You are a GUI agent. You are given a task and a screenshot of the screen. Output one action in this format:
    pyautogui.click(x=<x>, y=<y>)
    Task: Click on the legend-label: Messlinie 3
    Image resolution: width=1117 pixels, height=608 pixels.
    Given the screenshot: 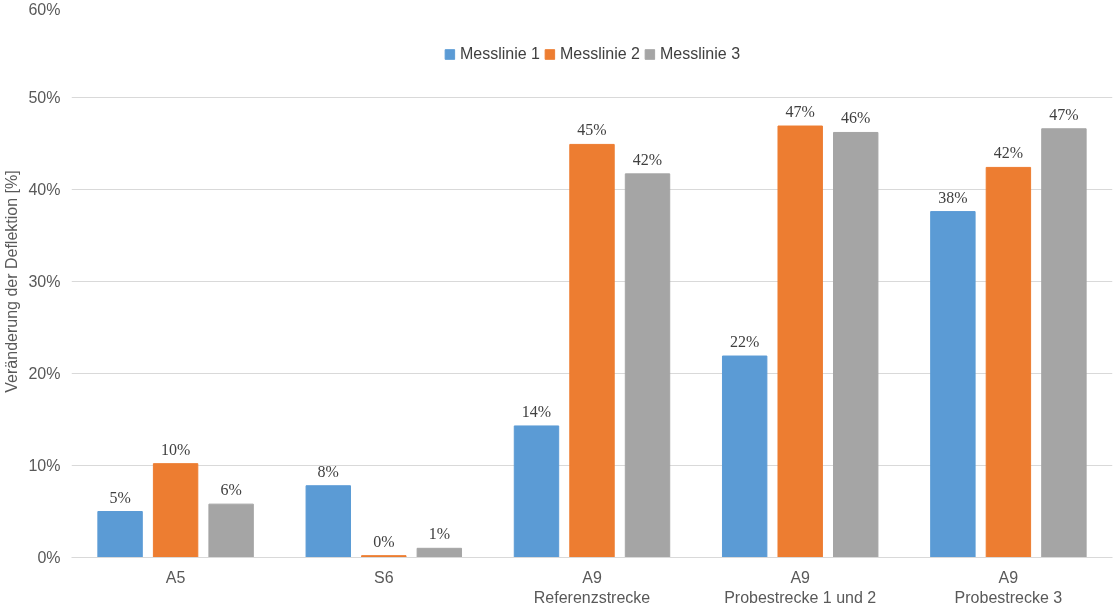 What is the action you would take?
    pyautogui.click(x=700, y=54)
    